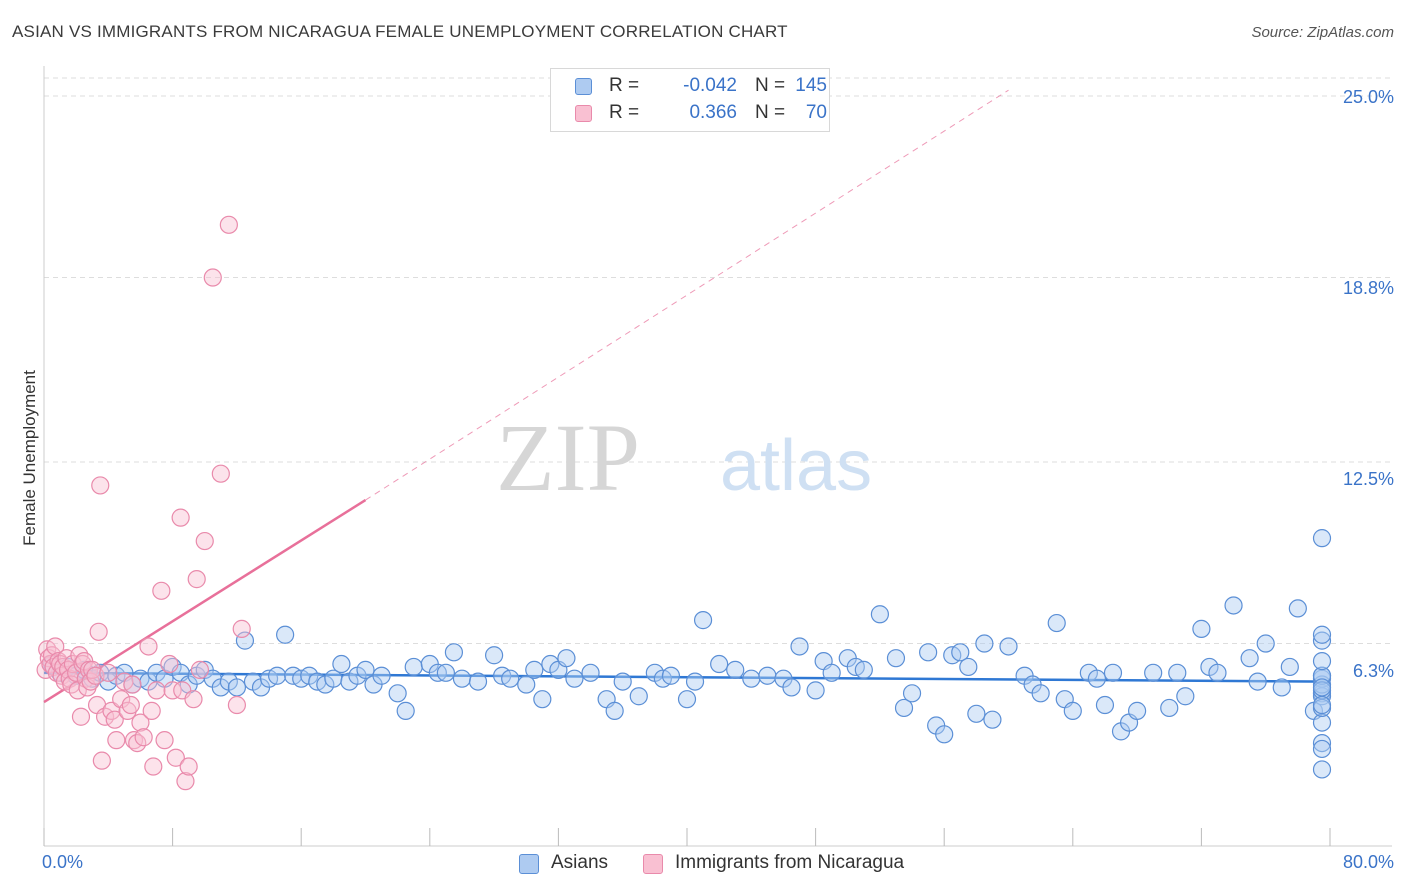 The height and width of the screenshot is (892, 1406). What do you see at coordinates (1373, 671) in the screenshot?
I see `y-tick-label-6-3: 6.3%` at bounding box center [1373, 671].